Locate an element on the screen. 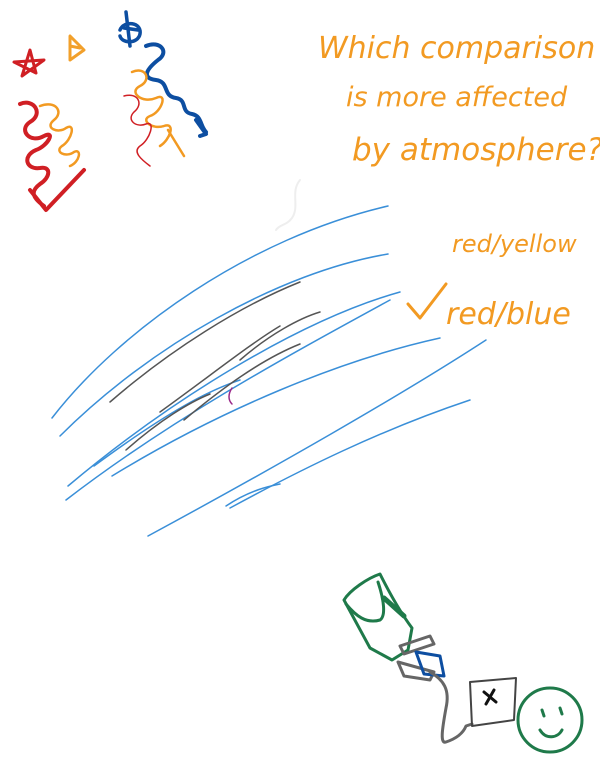  red-light-path is located at coordinates (52, 156).